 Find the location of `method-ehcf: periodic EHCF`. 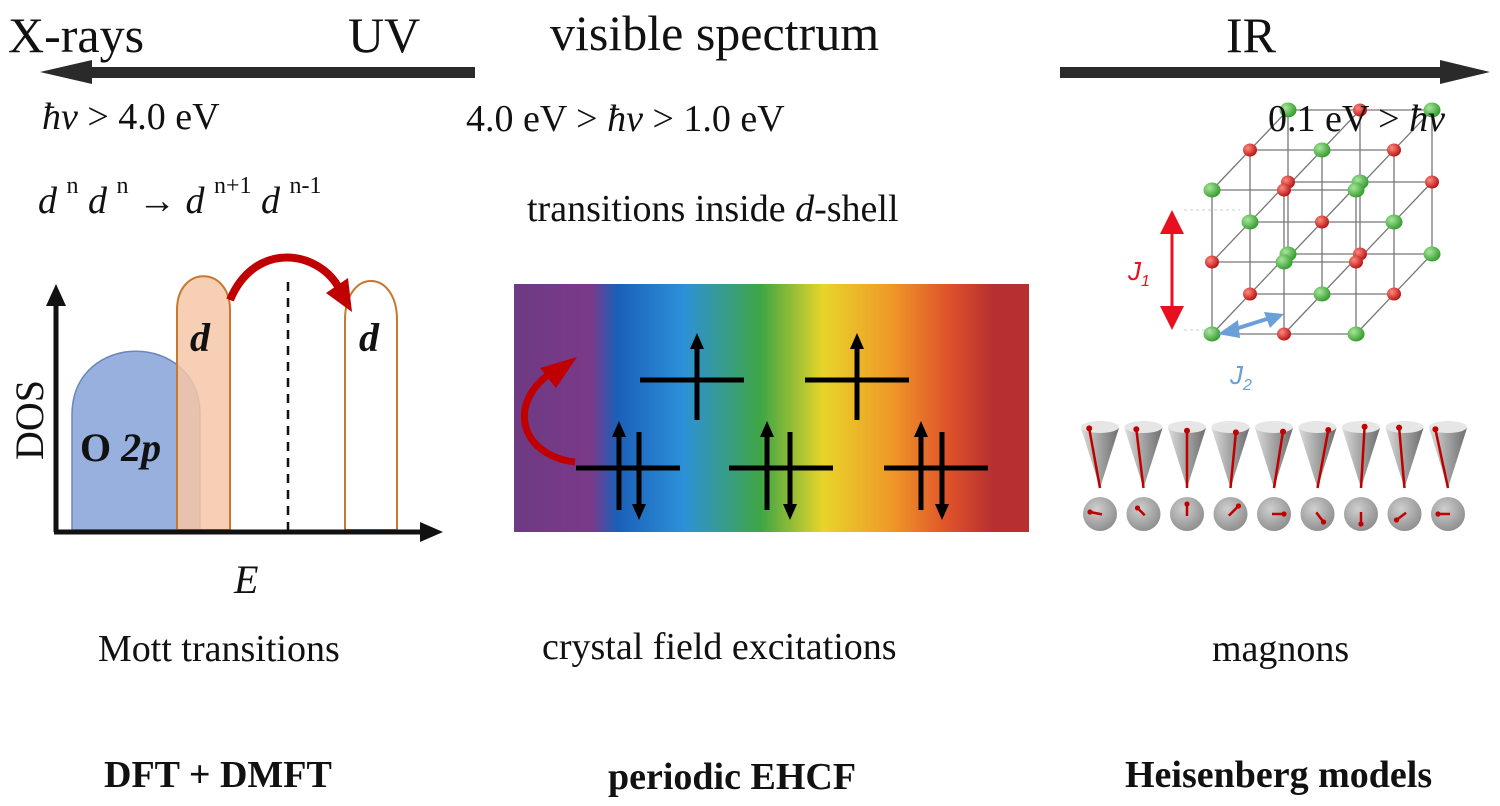

method-ehcf: periodic EHCF is located at coordinates (732, 777).